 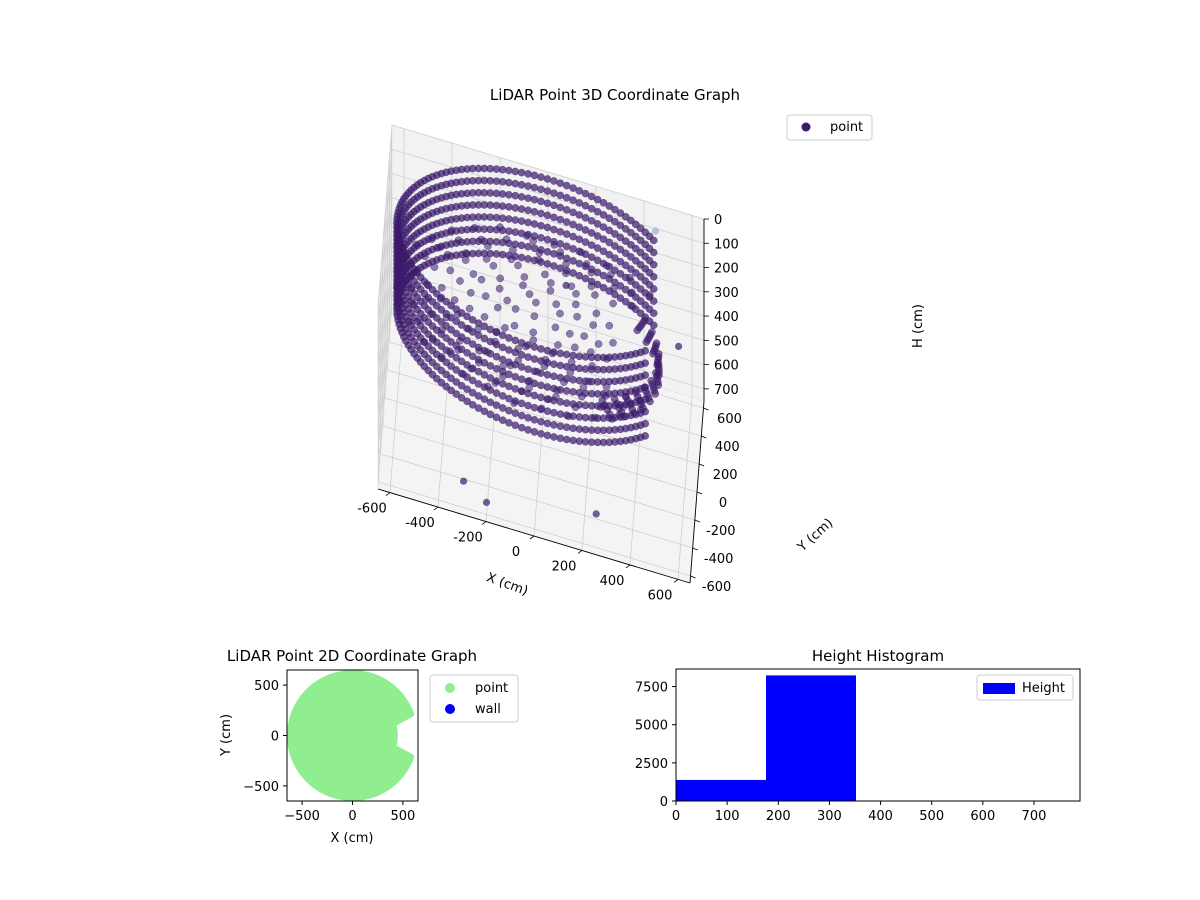 What do you see at coordinates (352, 838) in the screenshot?
I see `x-axis-label-2d: X (cm)` at bounding box center [352, 838].